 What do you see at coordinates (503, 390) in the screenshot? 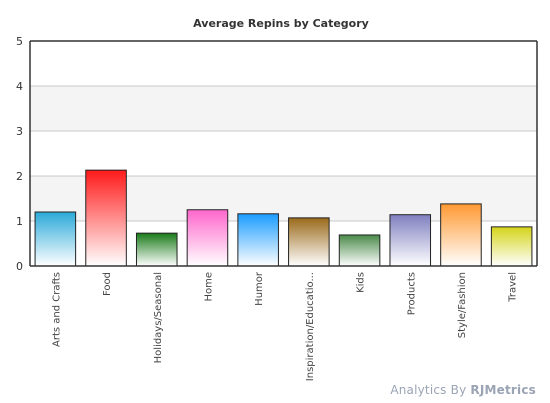
I see `footer-brand: RJMetrics` at bounding box center [503, 390].